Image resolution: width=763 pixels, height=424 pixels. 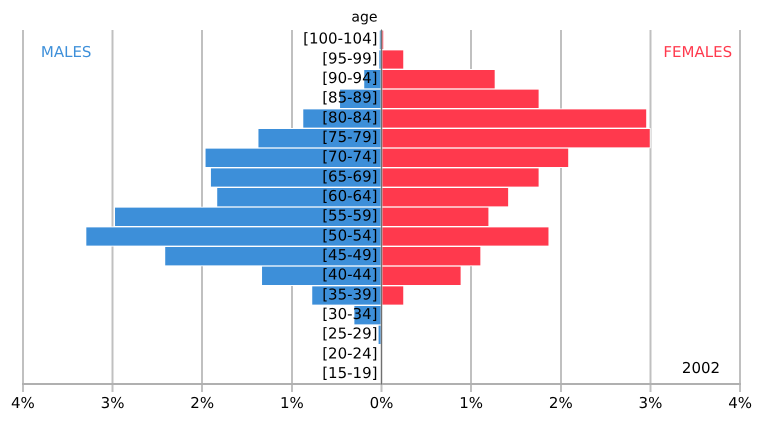 I want to click on y-tick-label: [65-69], so click(x=350, y=176).